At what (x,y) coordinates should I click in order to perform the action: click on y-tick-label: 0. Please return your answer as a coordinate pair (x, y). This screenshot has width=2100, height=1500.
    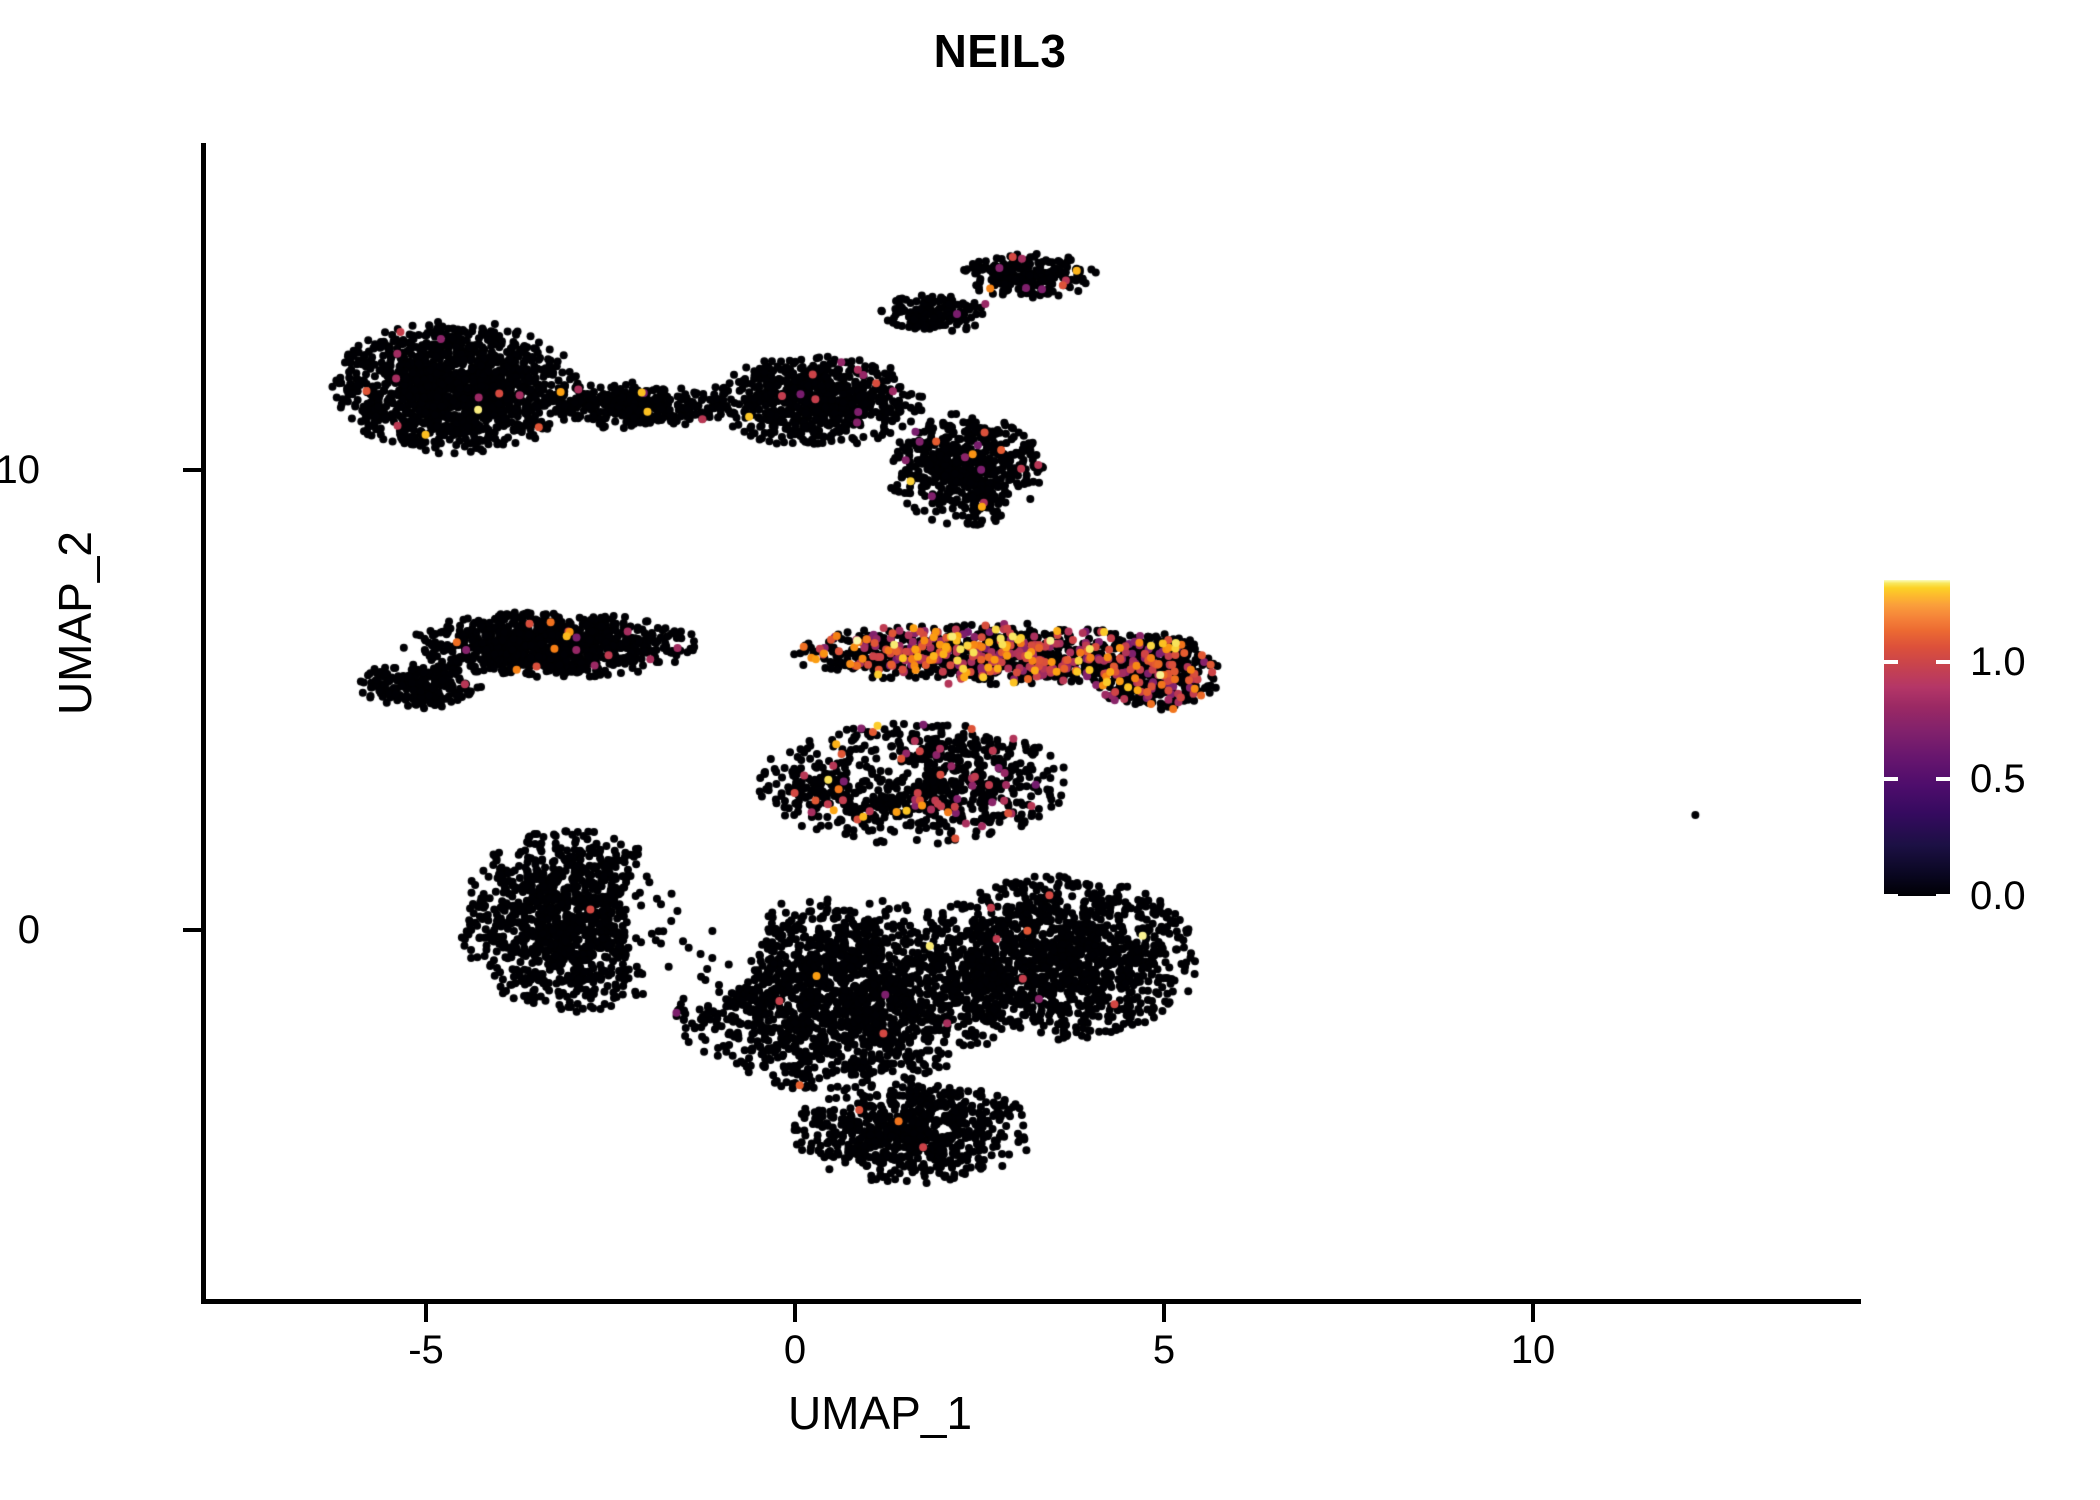
    Looking at the image, I should click on (28, 930).